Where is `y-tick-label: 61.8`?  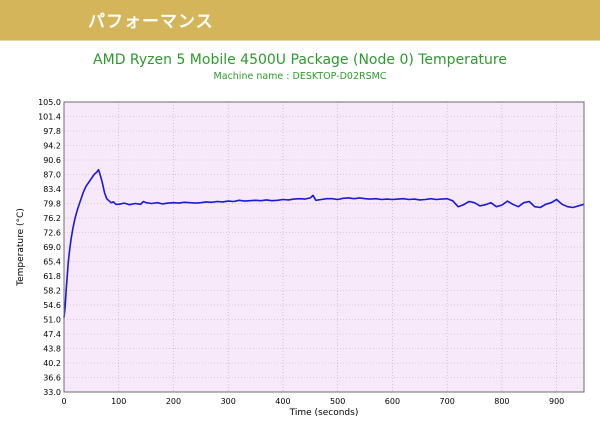
y-tick-label: 61.8 is located at coordinates (52, 276).